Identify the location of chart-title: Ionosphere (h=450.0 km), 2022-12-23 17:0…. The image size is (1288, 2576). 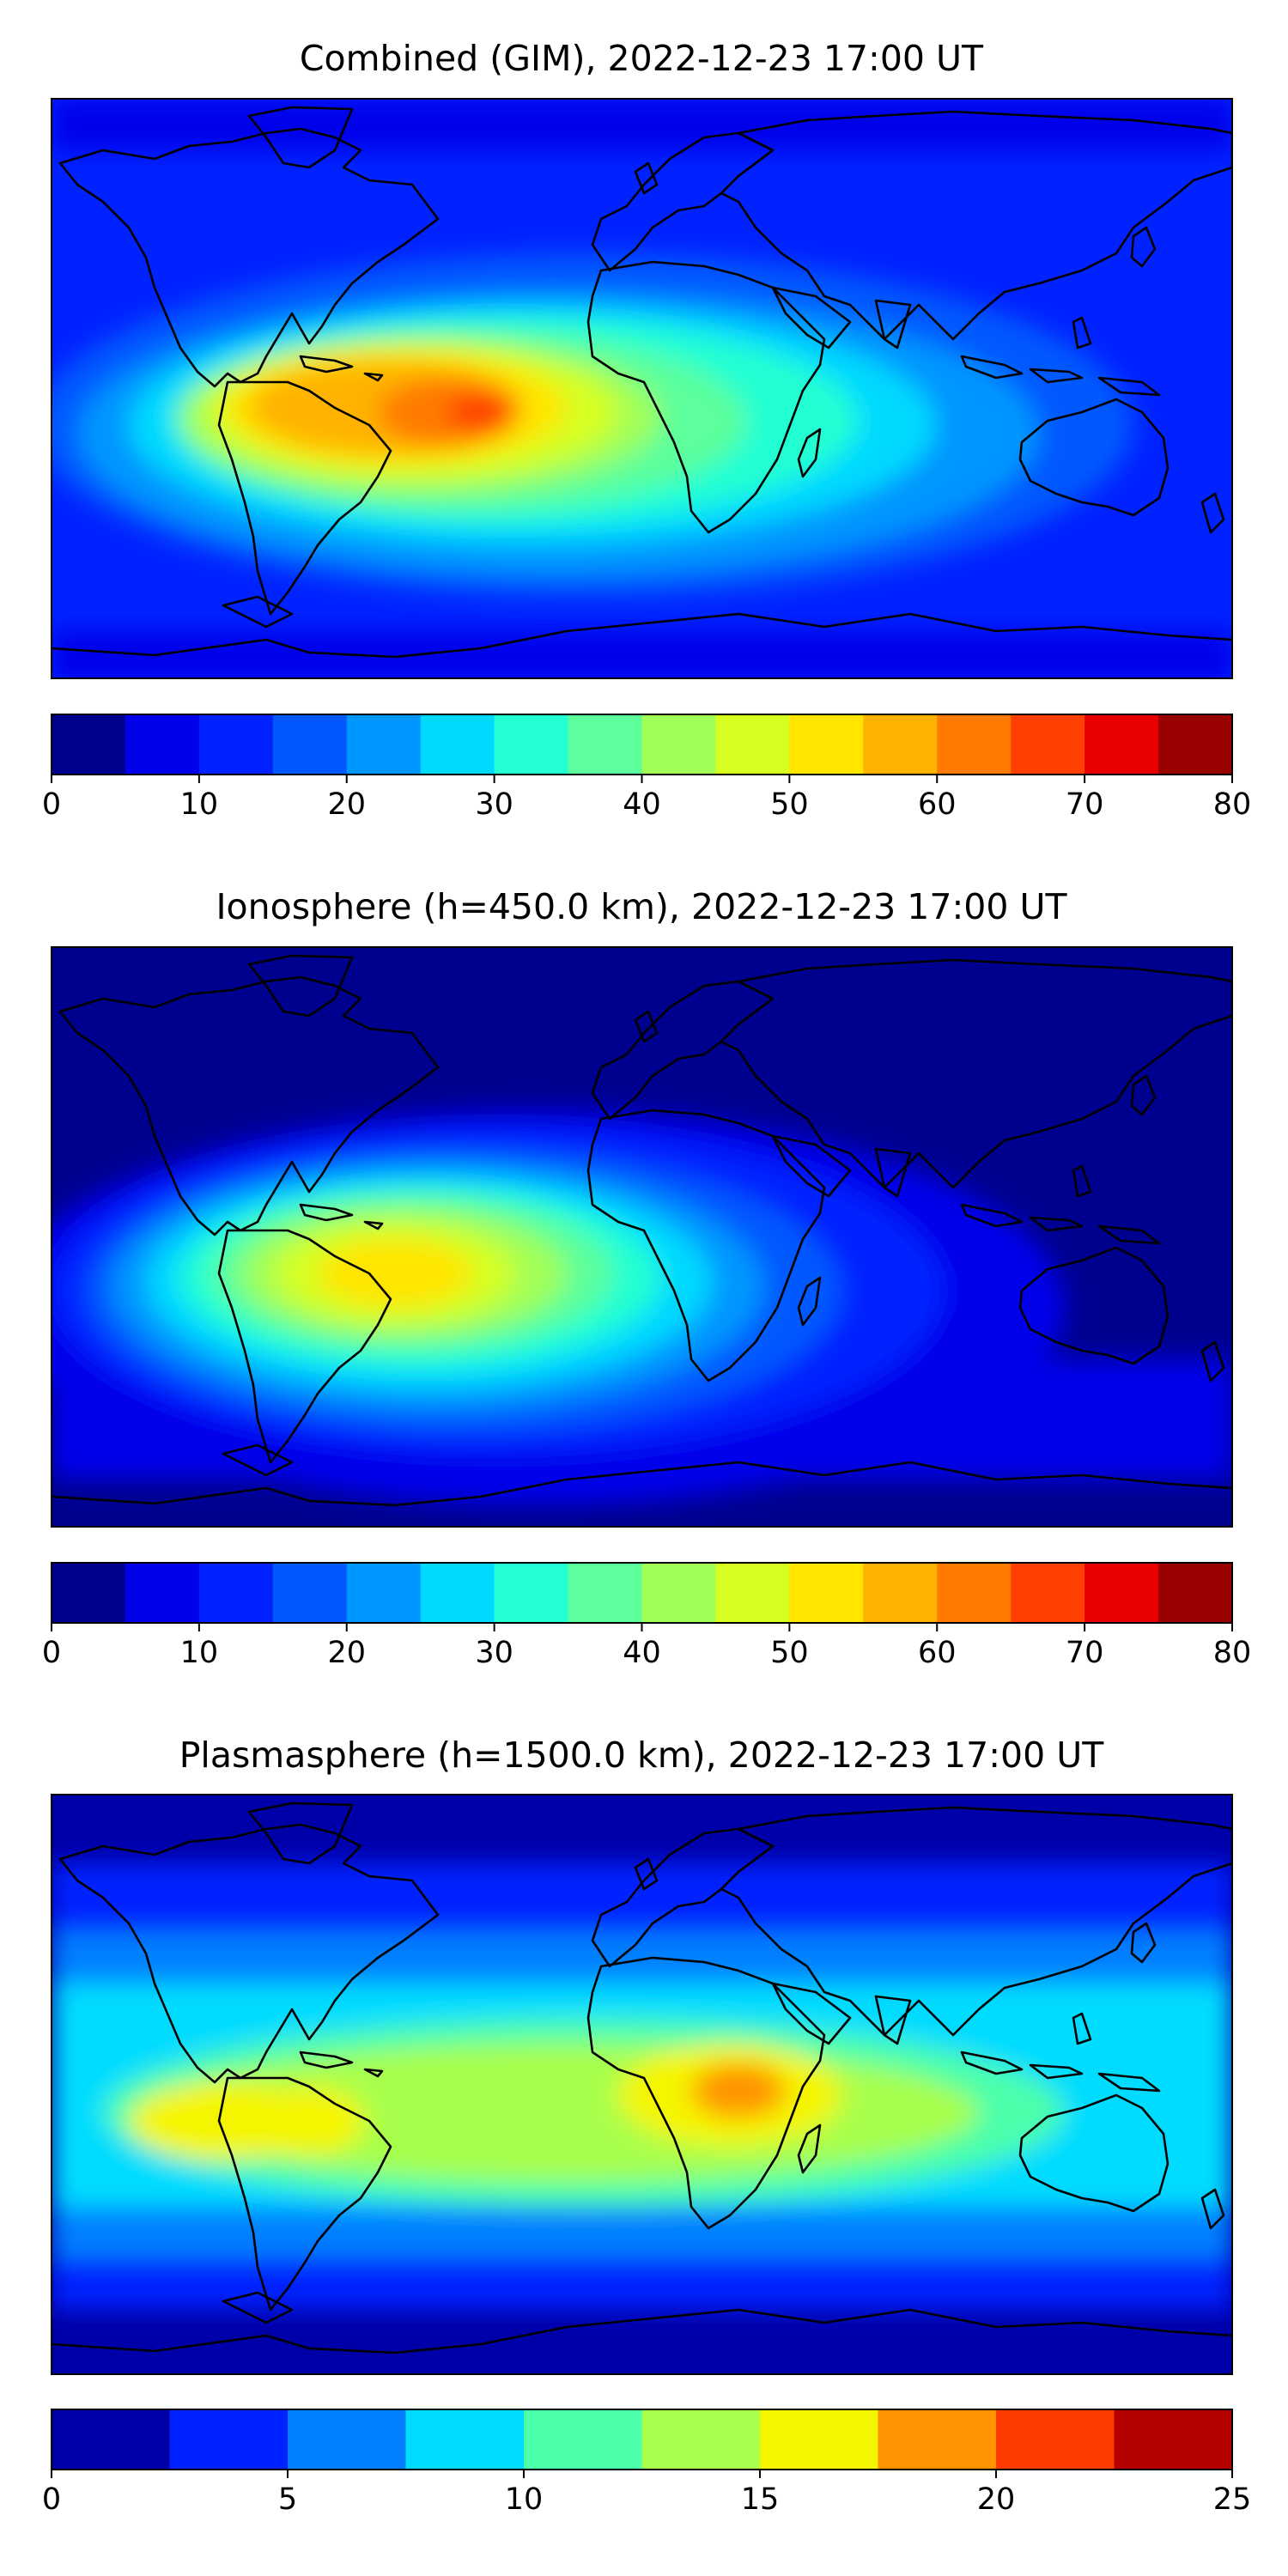
(641, 907).